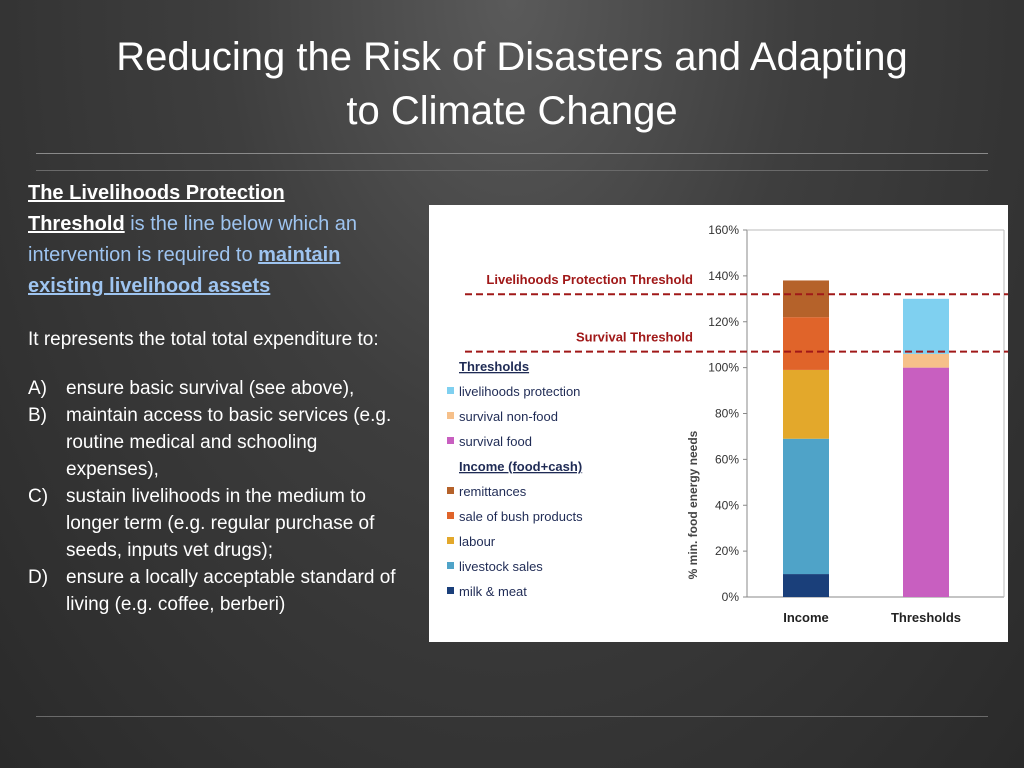 The height and width of the screenshot is (768, 1024). Describe the element at coordinates (38, 496) in the screenshot. I see `list-item-key: C)` at that location.